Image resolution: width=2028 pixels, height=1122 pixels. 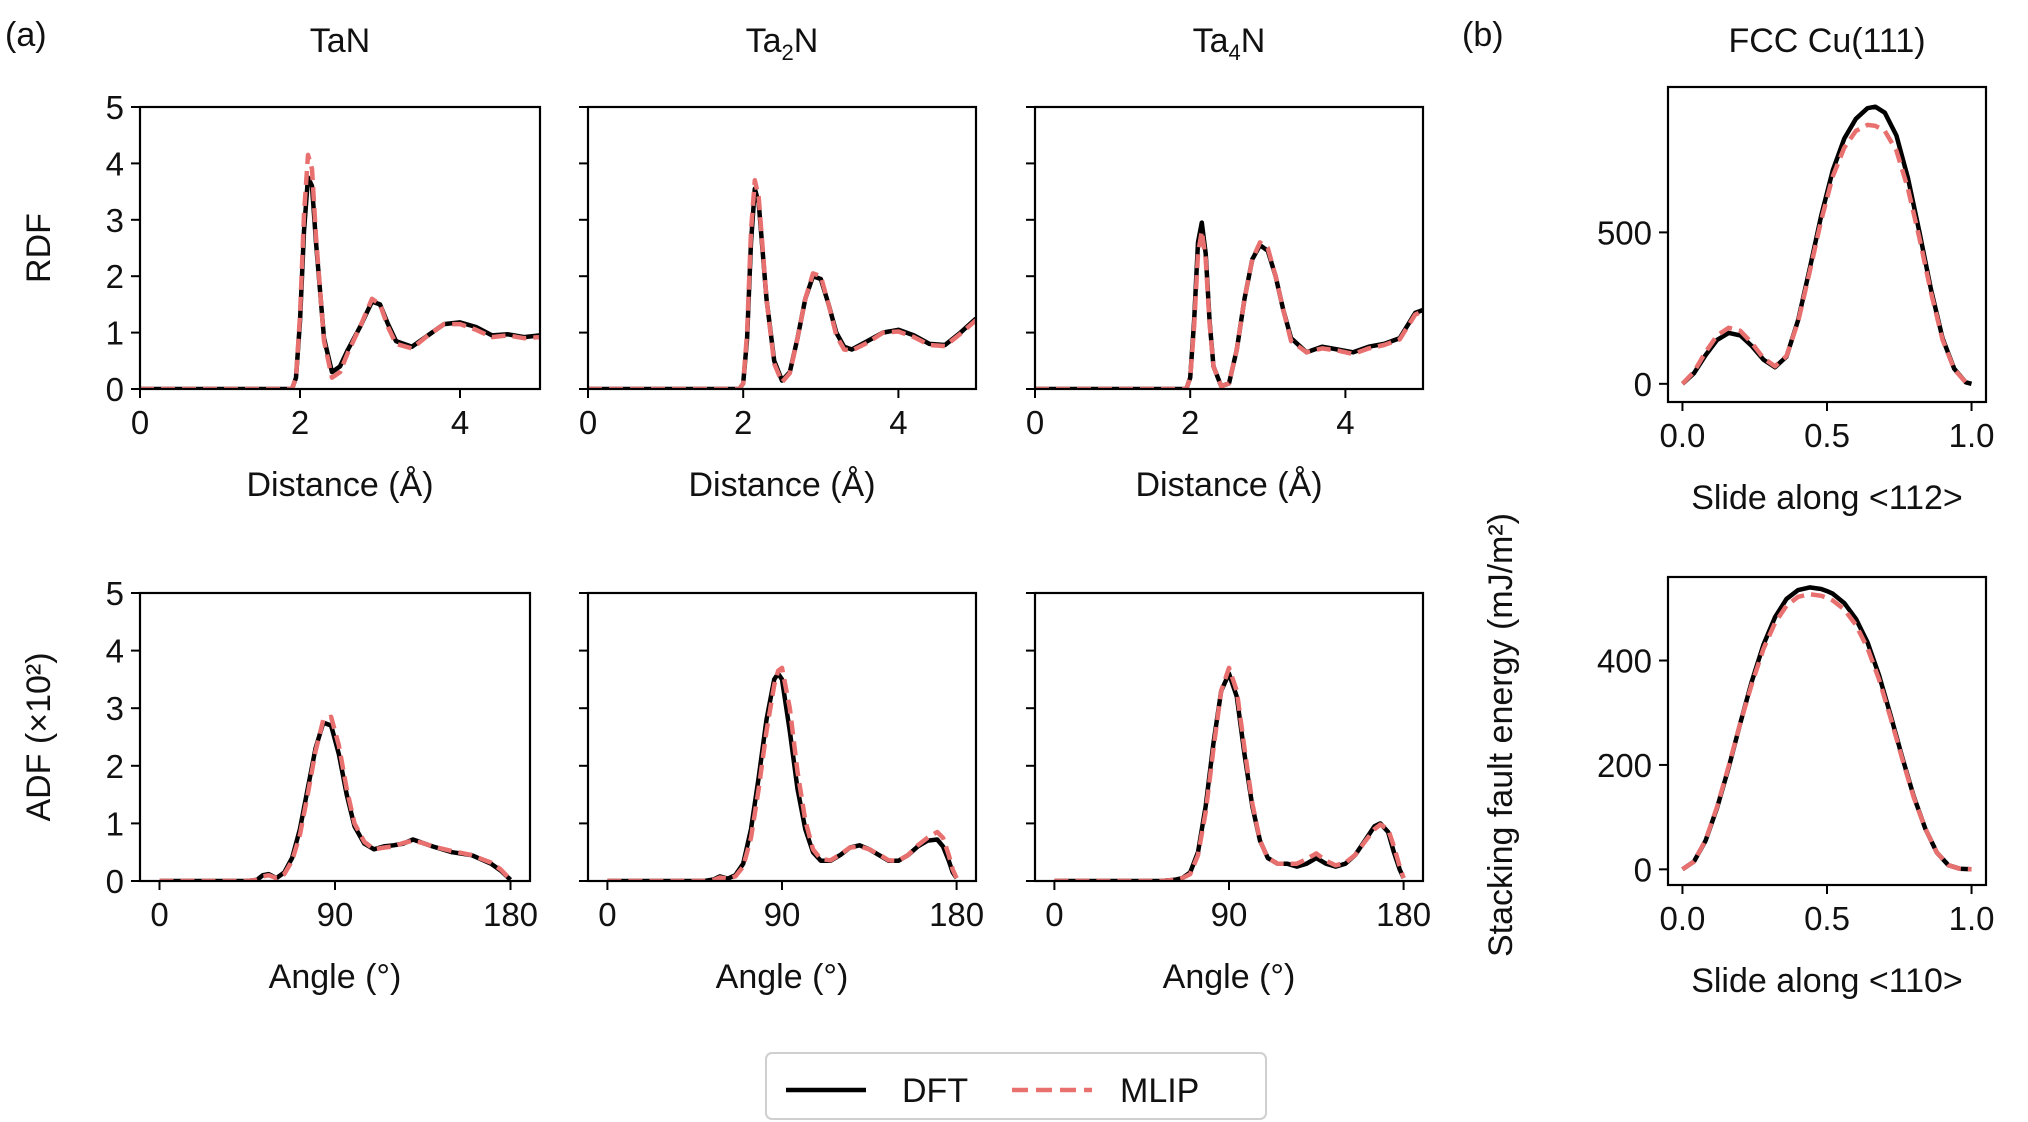 I want to click on panel-label-a: (a), so click(x=26, y=35).